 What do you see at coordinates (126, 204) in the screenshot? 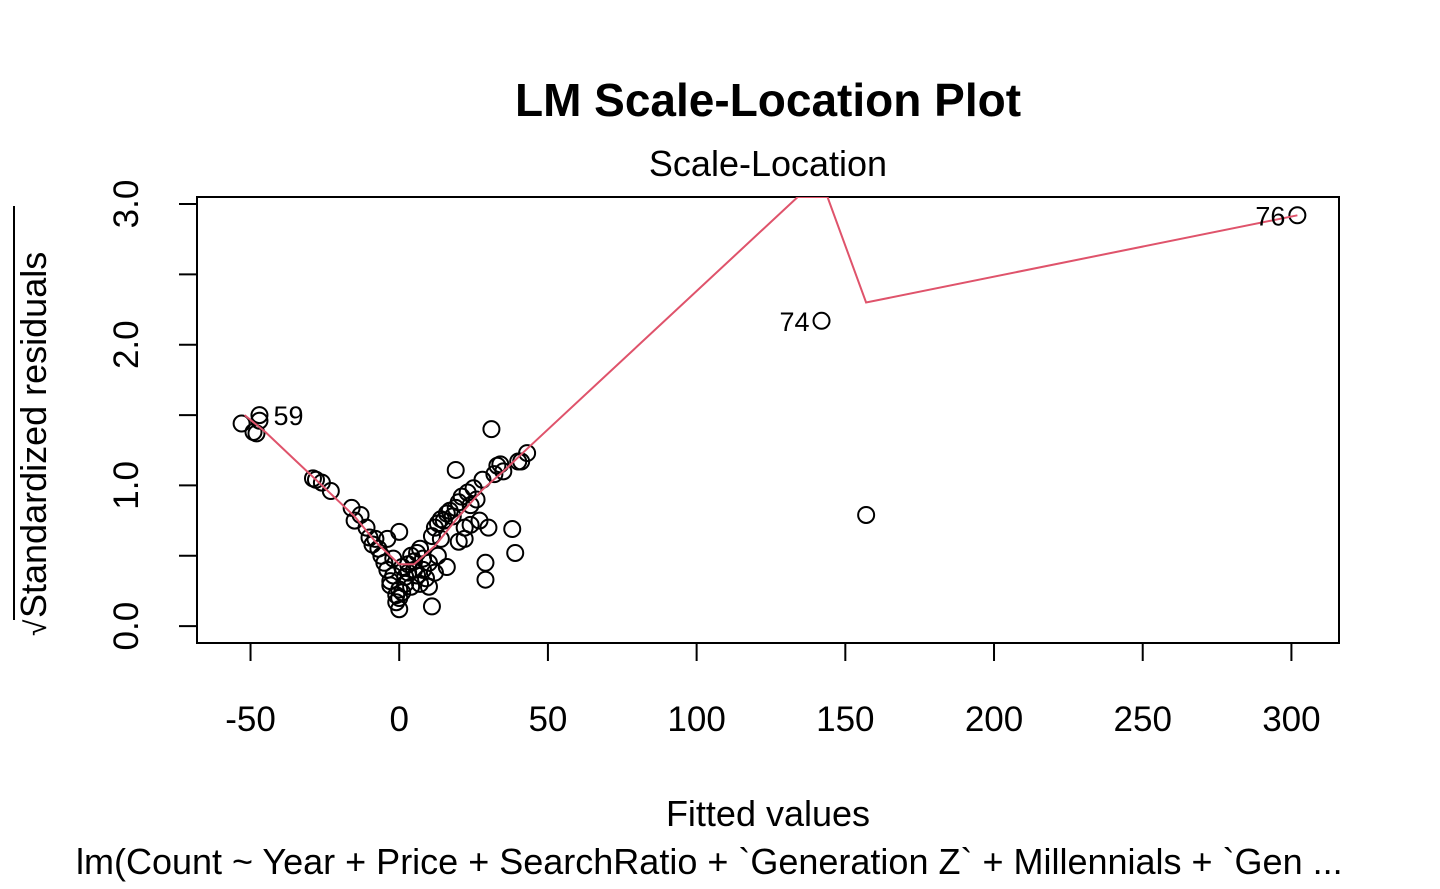
I see `y-tick-label: 3.0` at bounding box center [126, 204].